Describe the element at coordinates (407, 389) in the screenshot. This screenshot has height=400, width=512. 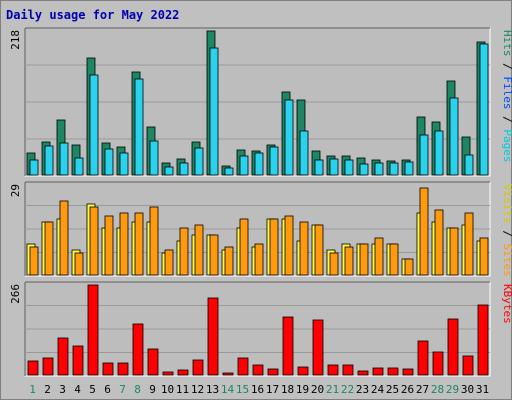
I see `x-tick-label-26: 26` at that location.